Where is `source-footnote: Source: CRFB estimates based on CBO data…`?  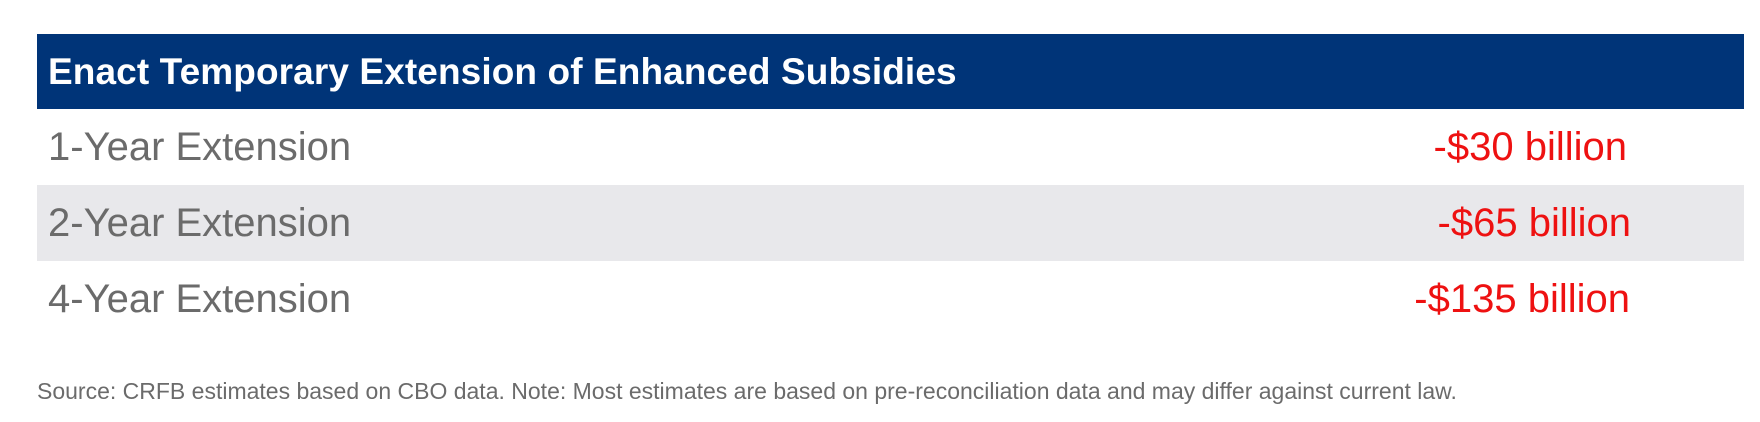 source-footnote: Source: CRFB estimates based on CBO data… is located at coordinates (747, 391).